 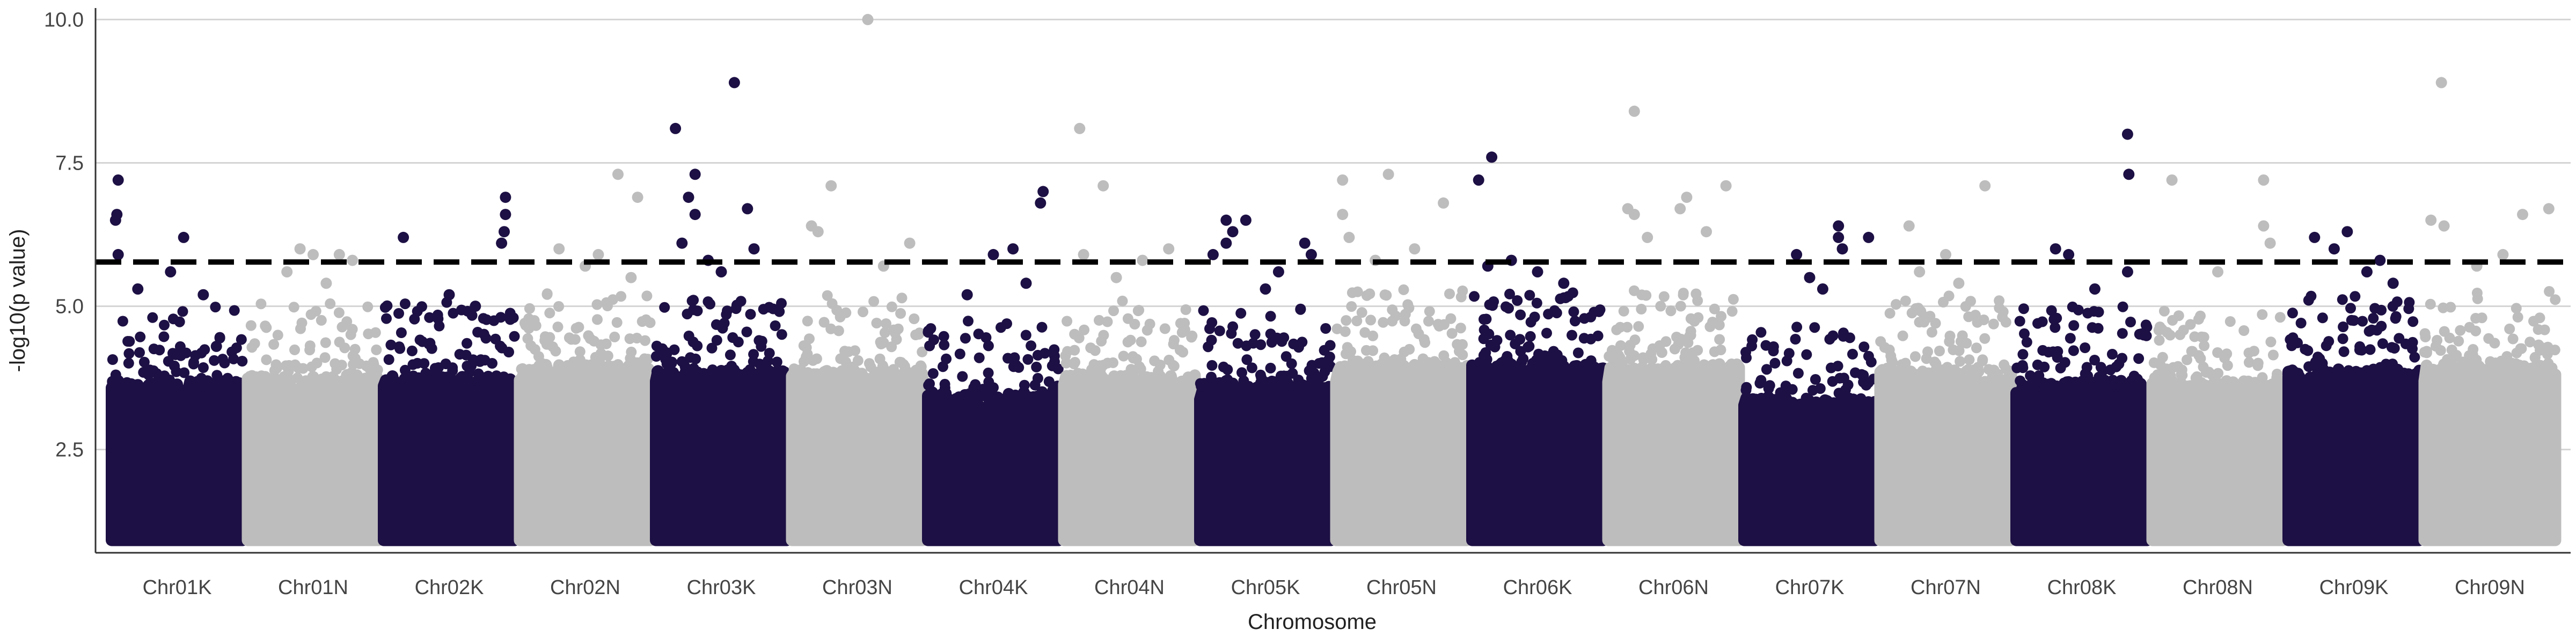 What do you see at coordinates (857, 587) in the screenshot?
I see `x-tick-label: Chr03N` at bounding box center [857, 587].